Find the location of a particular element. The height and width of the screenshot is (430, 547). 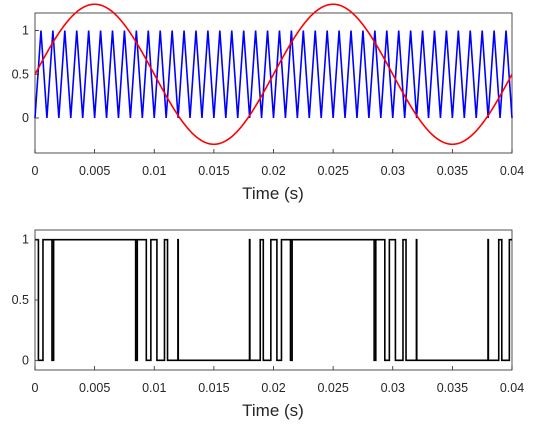

bottom-x-tick-label: 0.02 is located at coordinates (273, 388).